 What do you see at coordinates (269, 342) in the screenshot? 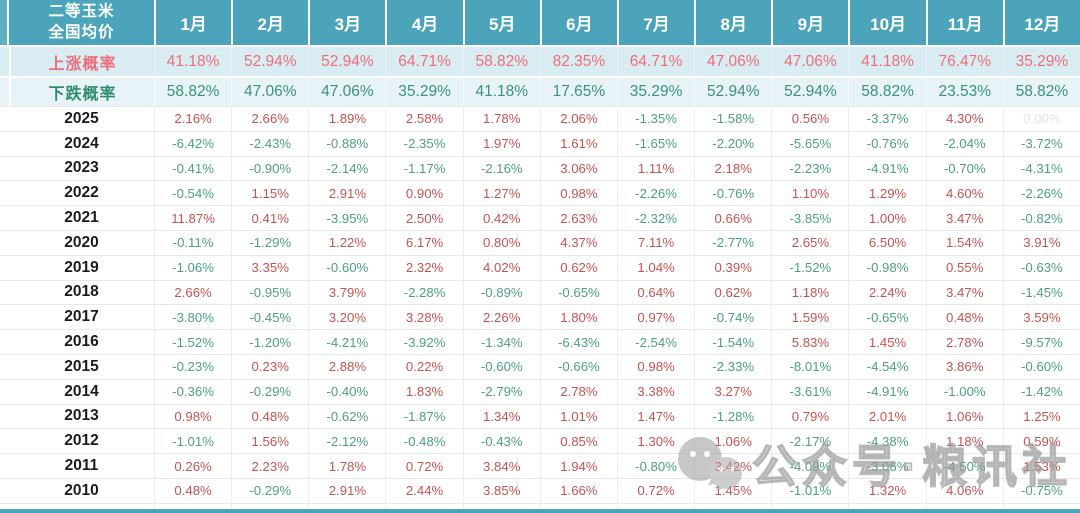
I see `change-value: -1.20%` at bounding box center [269, 342].